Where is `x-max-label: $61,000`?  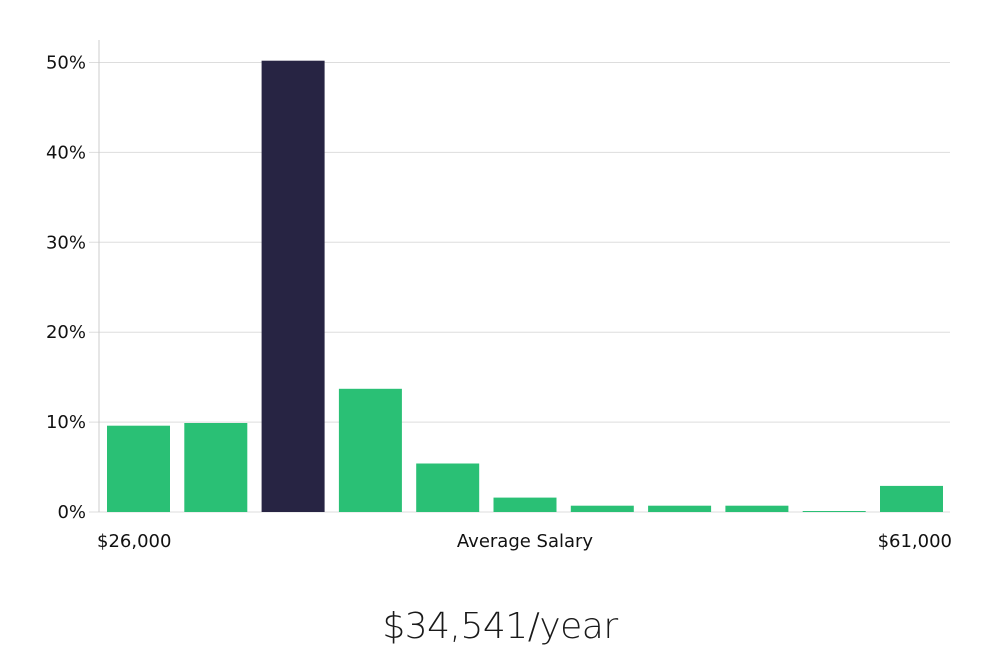
x-max-label: $61,000 is located at coordinates (915, 541).